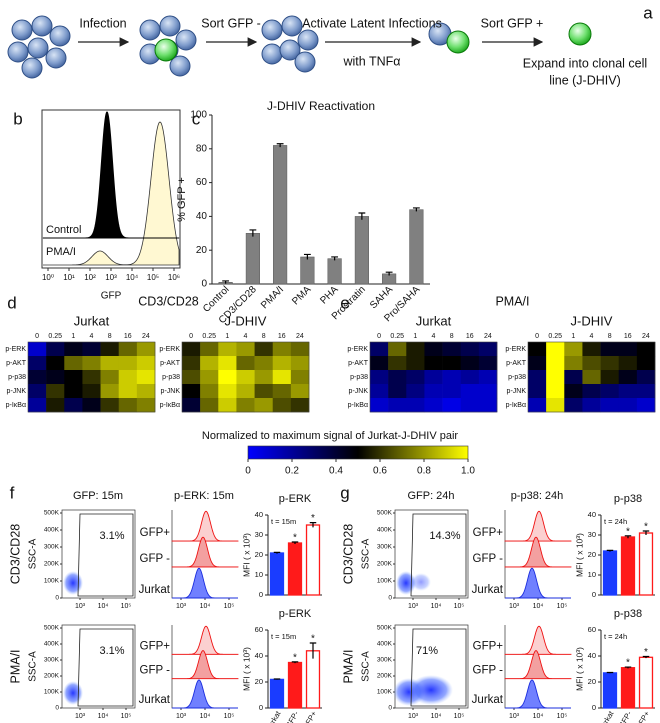 Image resolution: width=660 pixels, height=723 pixels. Describe the element at coordinates (111, 296) in the screenshot. I see `x-axis-label: GFP` at that location.